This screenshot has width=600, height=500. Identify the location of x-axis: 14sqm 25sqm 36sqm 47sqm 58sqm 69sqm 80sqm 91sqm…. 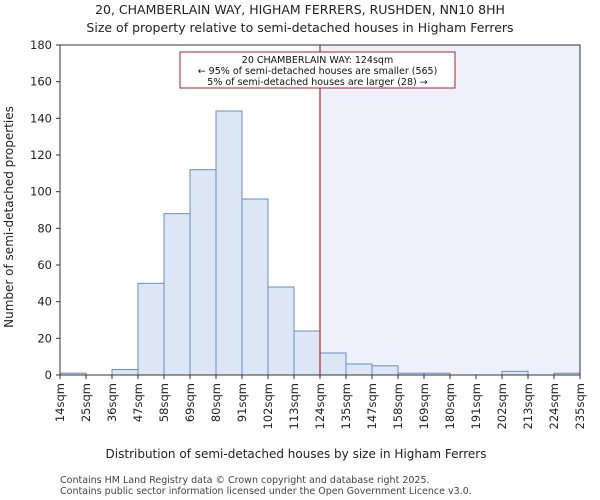
(320, 402).